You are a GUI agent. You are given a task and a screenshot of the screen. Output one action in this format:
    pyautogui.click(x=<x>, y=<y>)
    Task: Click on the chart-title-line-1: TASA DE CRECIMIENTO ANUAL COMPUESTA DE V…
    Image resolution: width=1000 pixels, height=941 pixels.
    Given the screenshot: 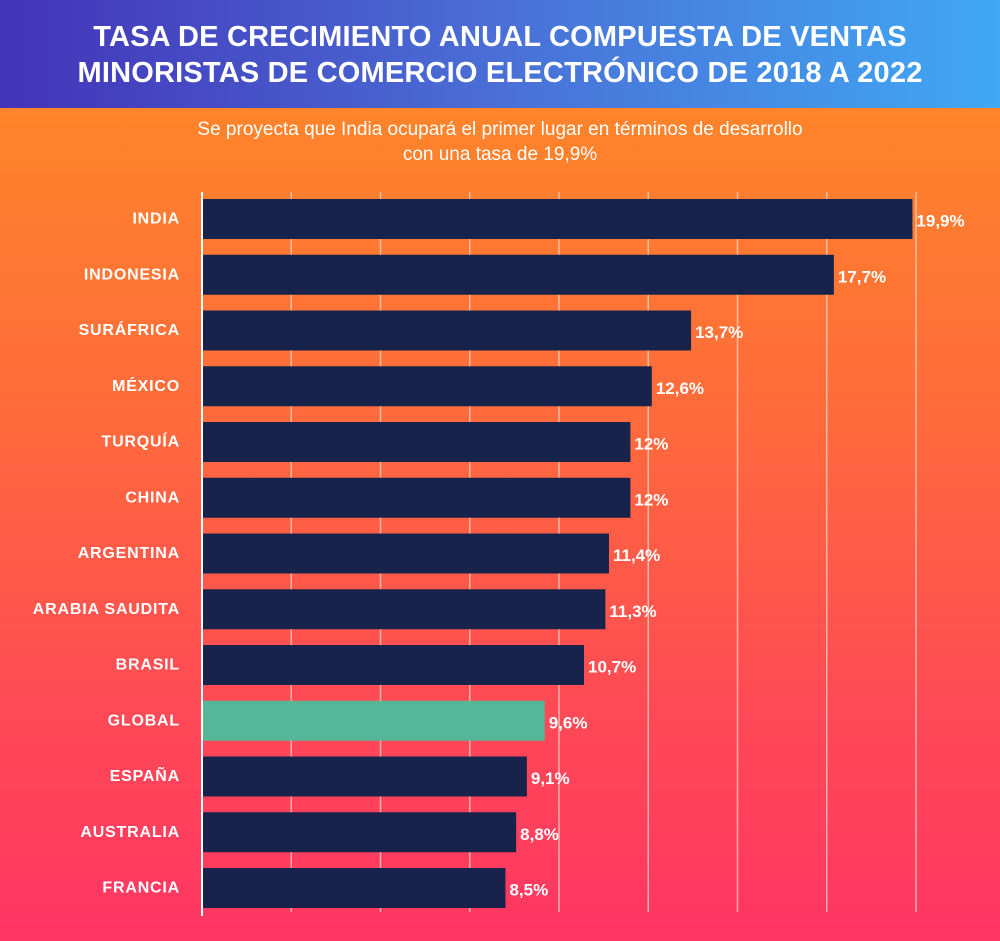 What is the action you would take?
    pyautogui.click(x=500, y=37)
    